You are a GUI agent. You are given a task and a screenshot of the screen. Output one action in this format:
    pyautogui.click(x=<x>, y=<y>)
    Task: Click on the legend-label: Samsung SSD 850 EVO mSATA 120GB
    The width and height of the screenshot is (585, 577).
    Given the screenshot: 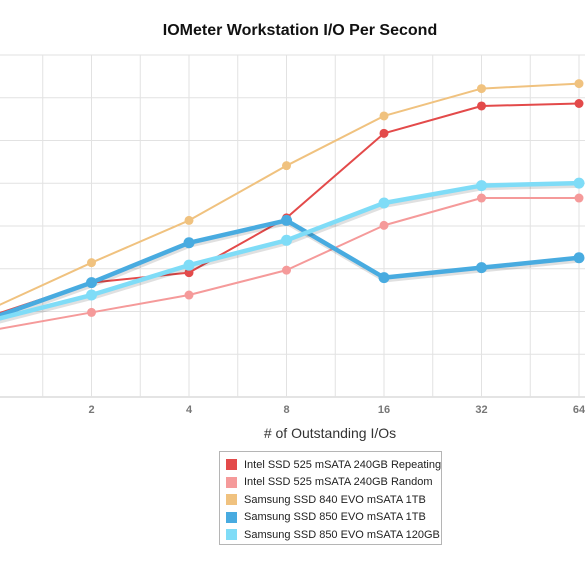 What is the action you would take?
    pyautogui.click(x=342, y=534)
    